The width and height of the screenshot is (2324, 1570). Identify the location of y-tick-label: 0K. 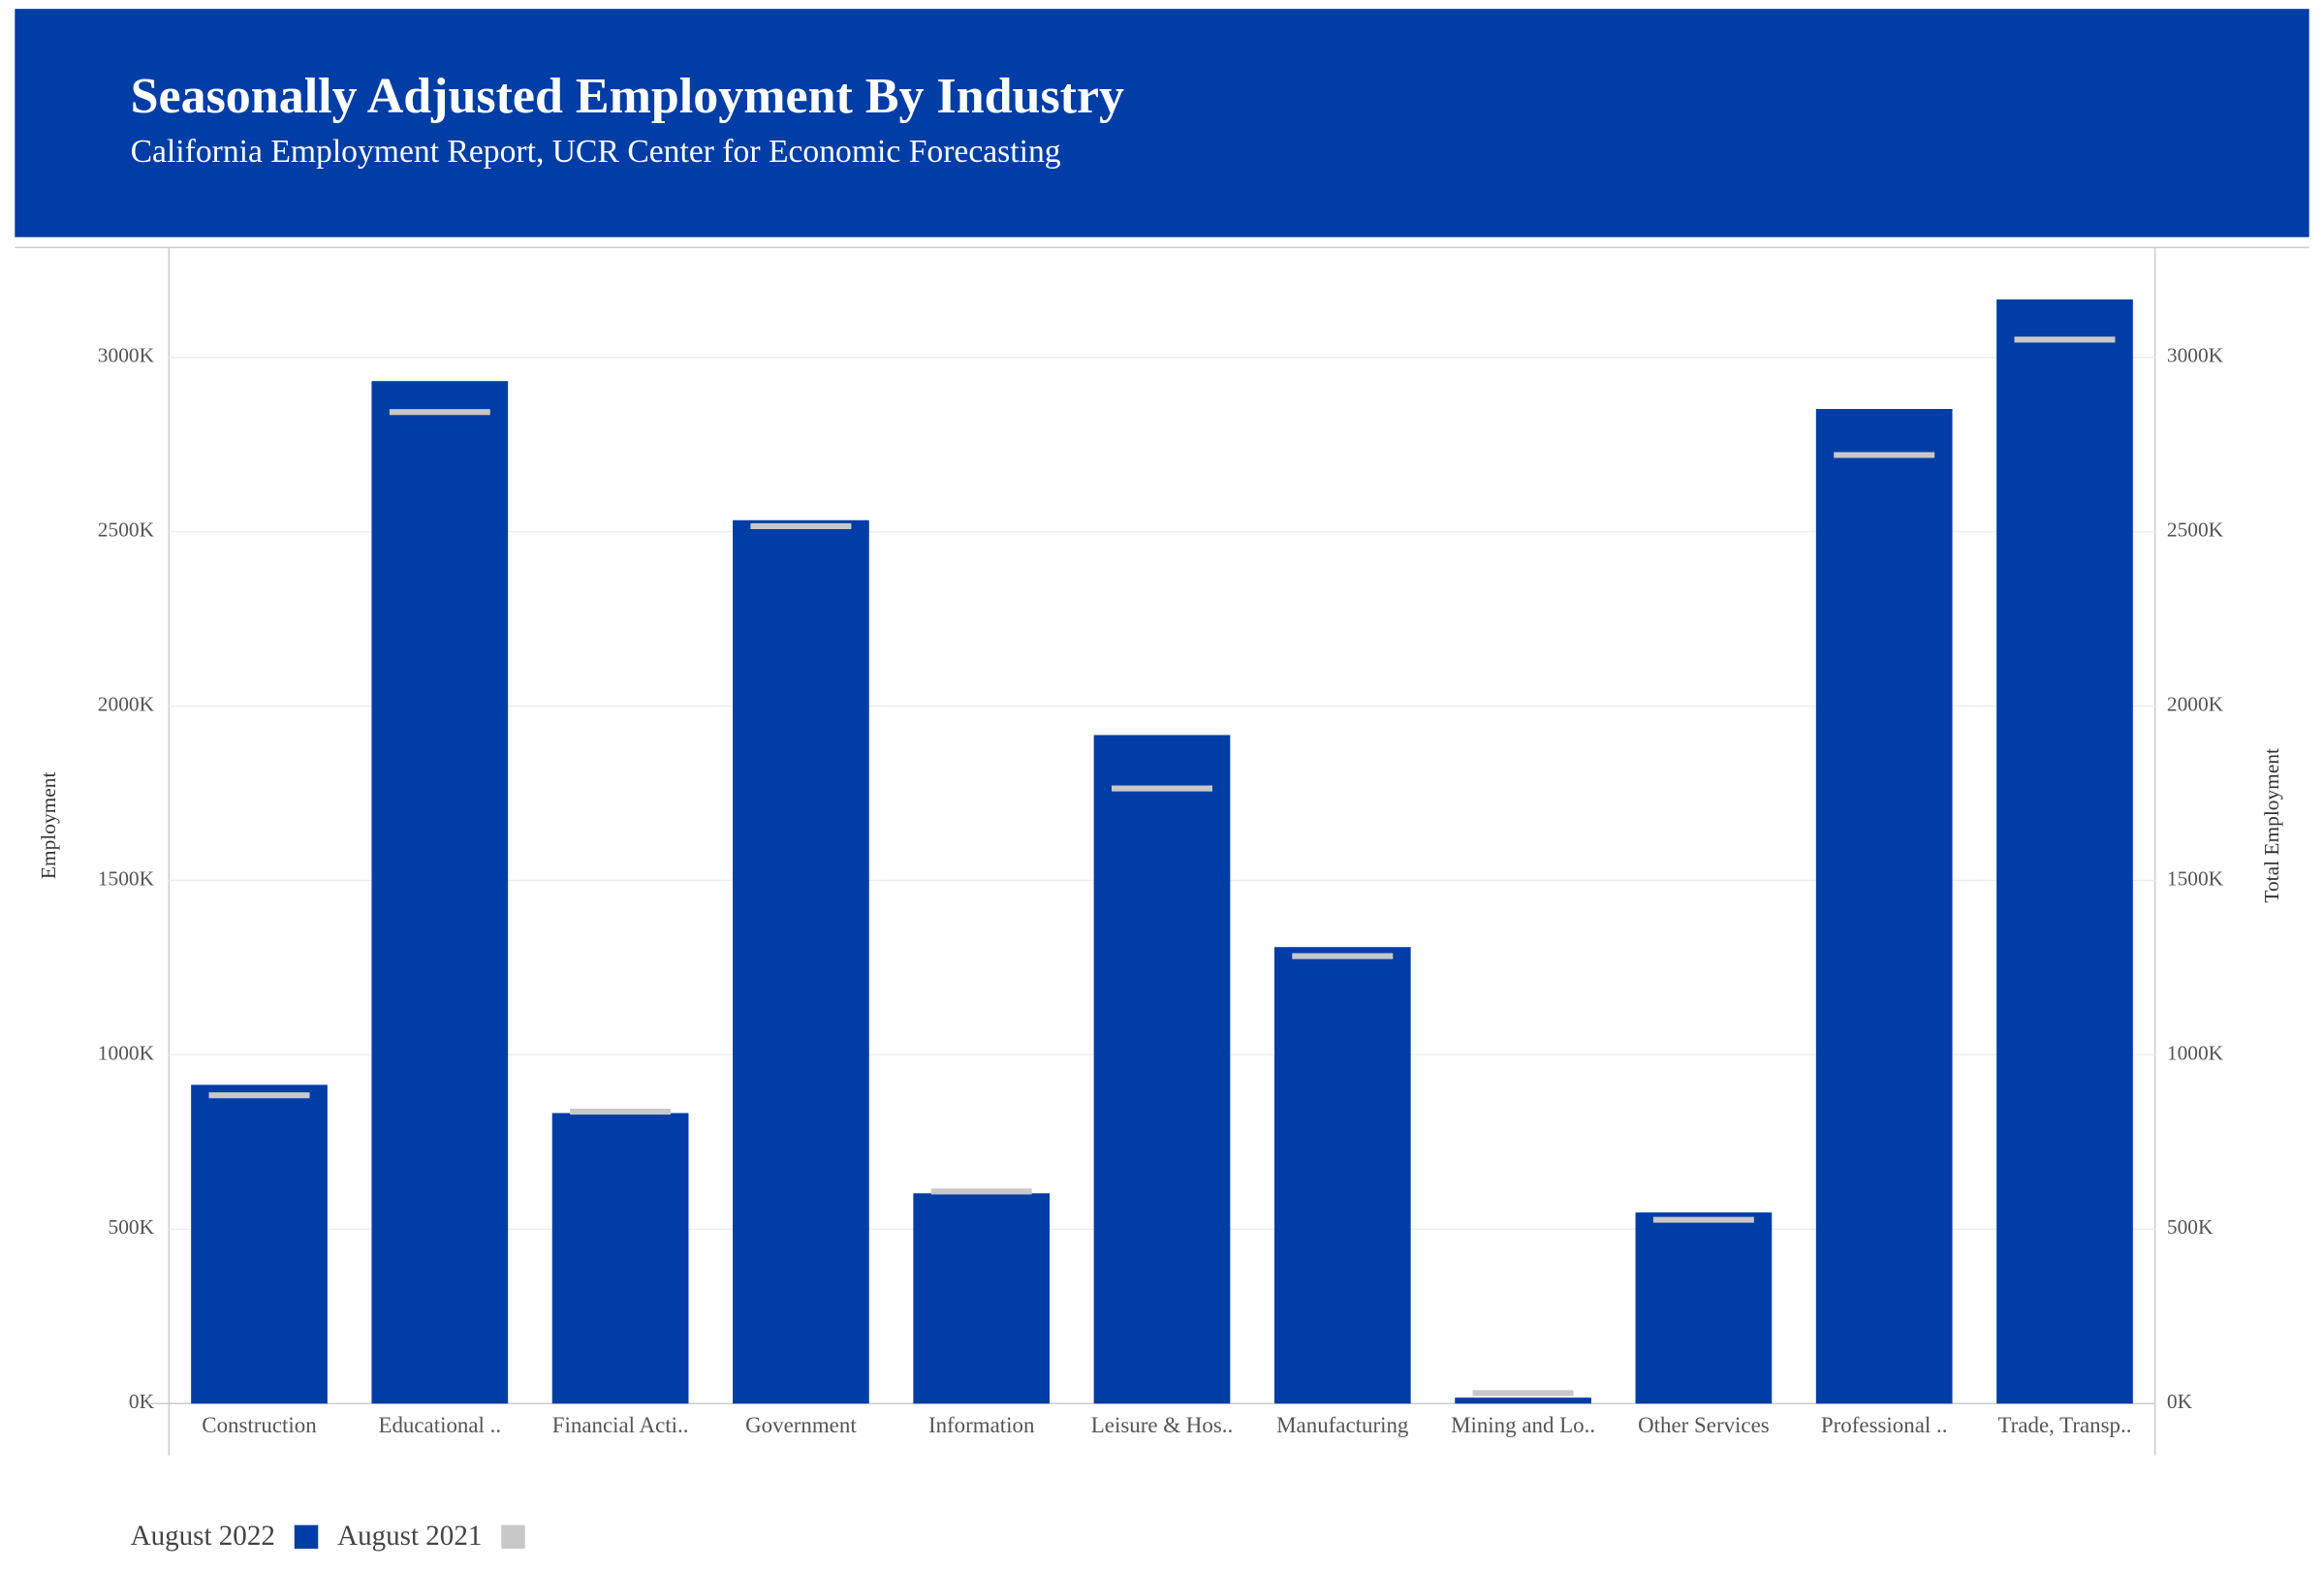
(142, 1401).